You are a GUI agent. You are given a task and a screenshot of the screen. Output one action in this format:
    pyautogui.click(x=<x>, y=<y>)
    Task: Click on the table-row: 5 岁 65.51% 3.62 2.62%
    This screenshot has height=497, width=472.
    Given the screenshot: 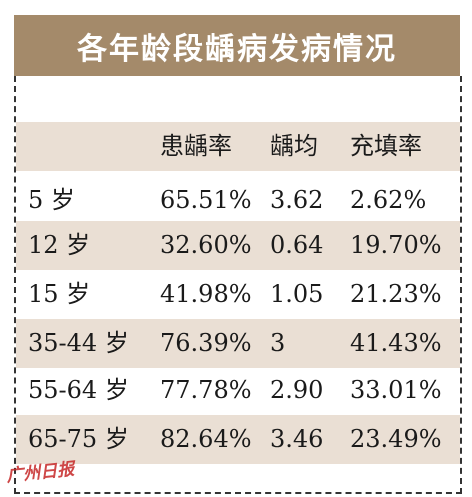 What is the action you would take?
    pyautogui.click(x=238, y=200)
    